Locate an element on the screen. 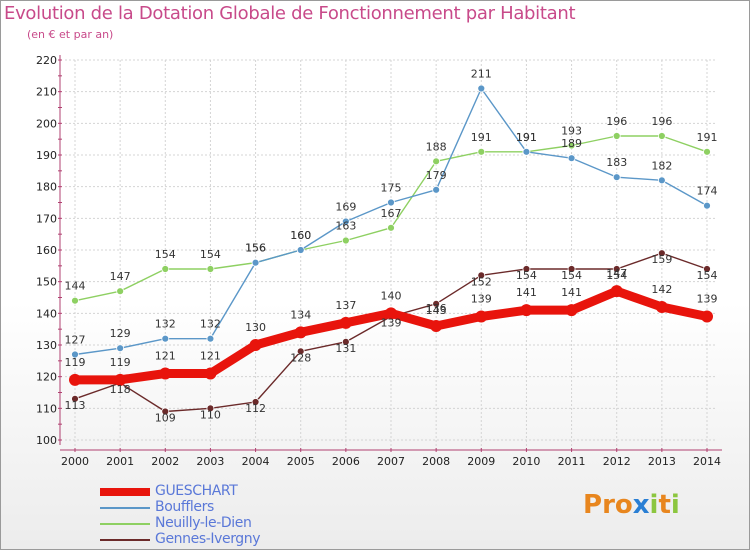  data-label-boufflers: 129 is located at coordinates (120, 333).